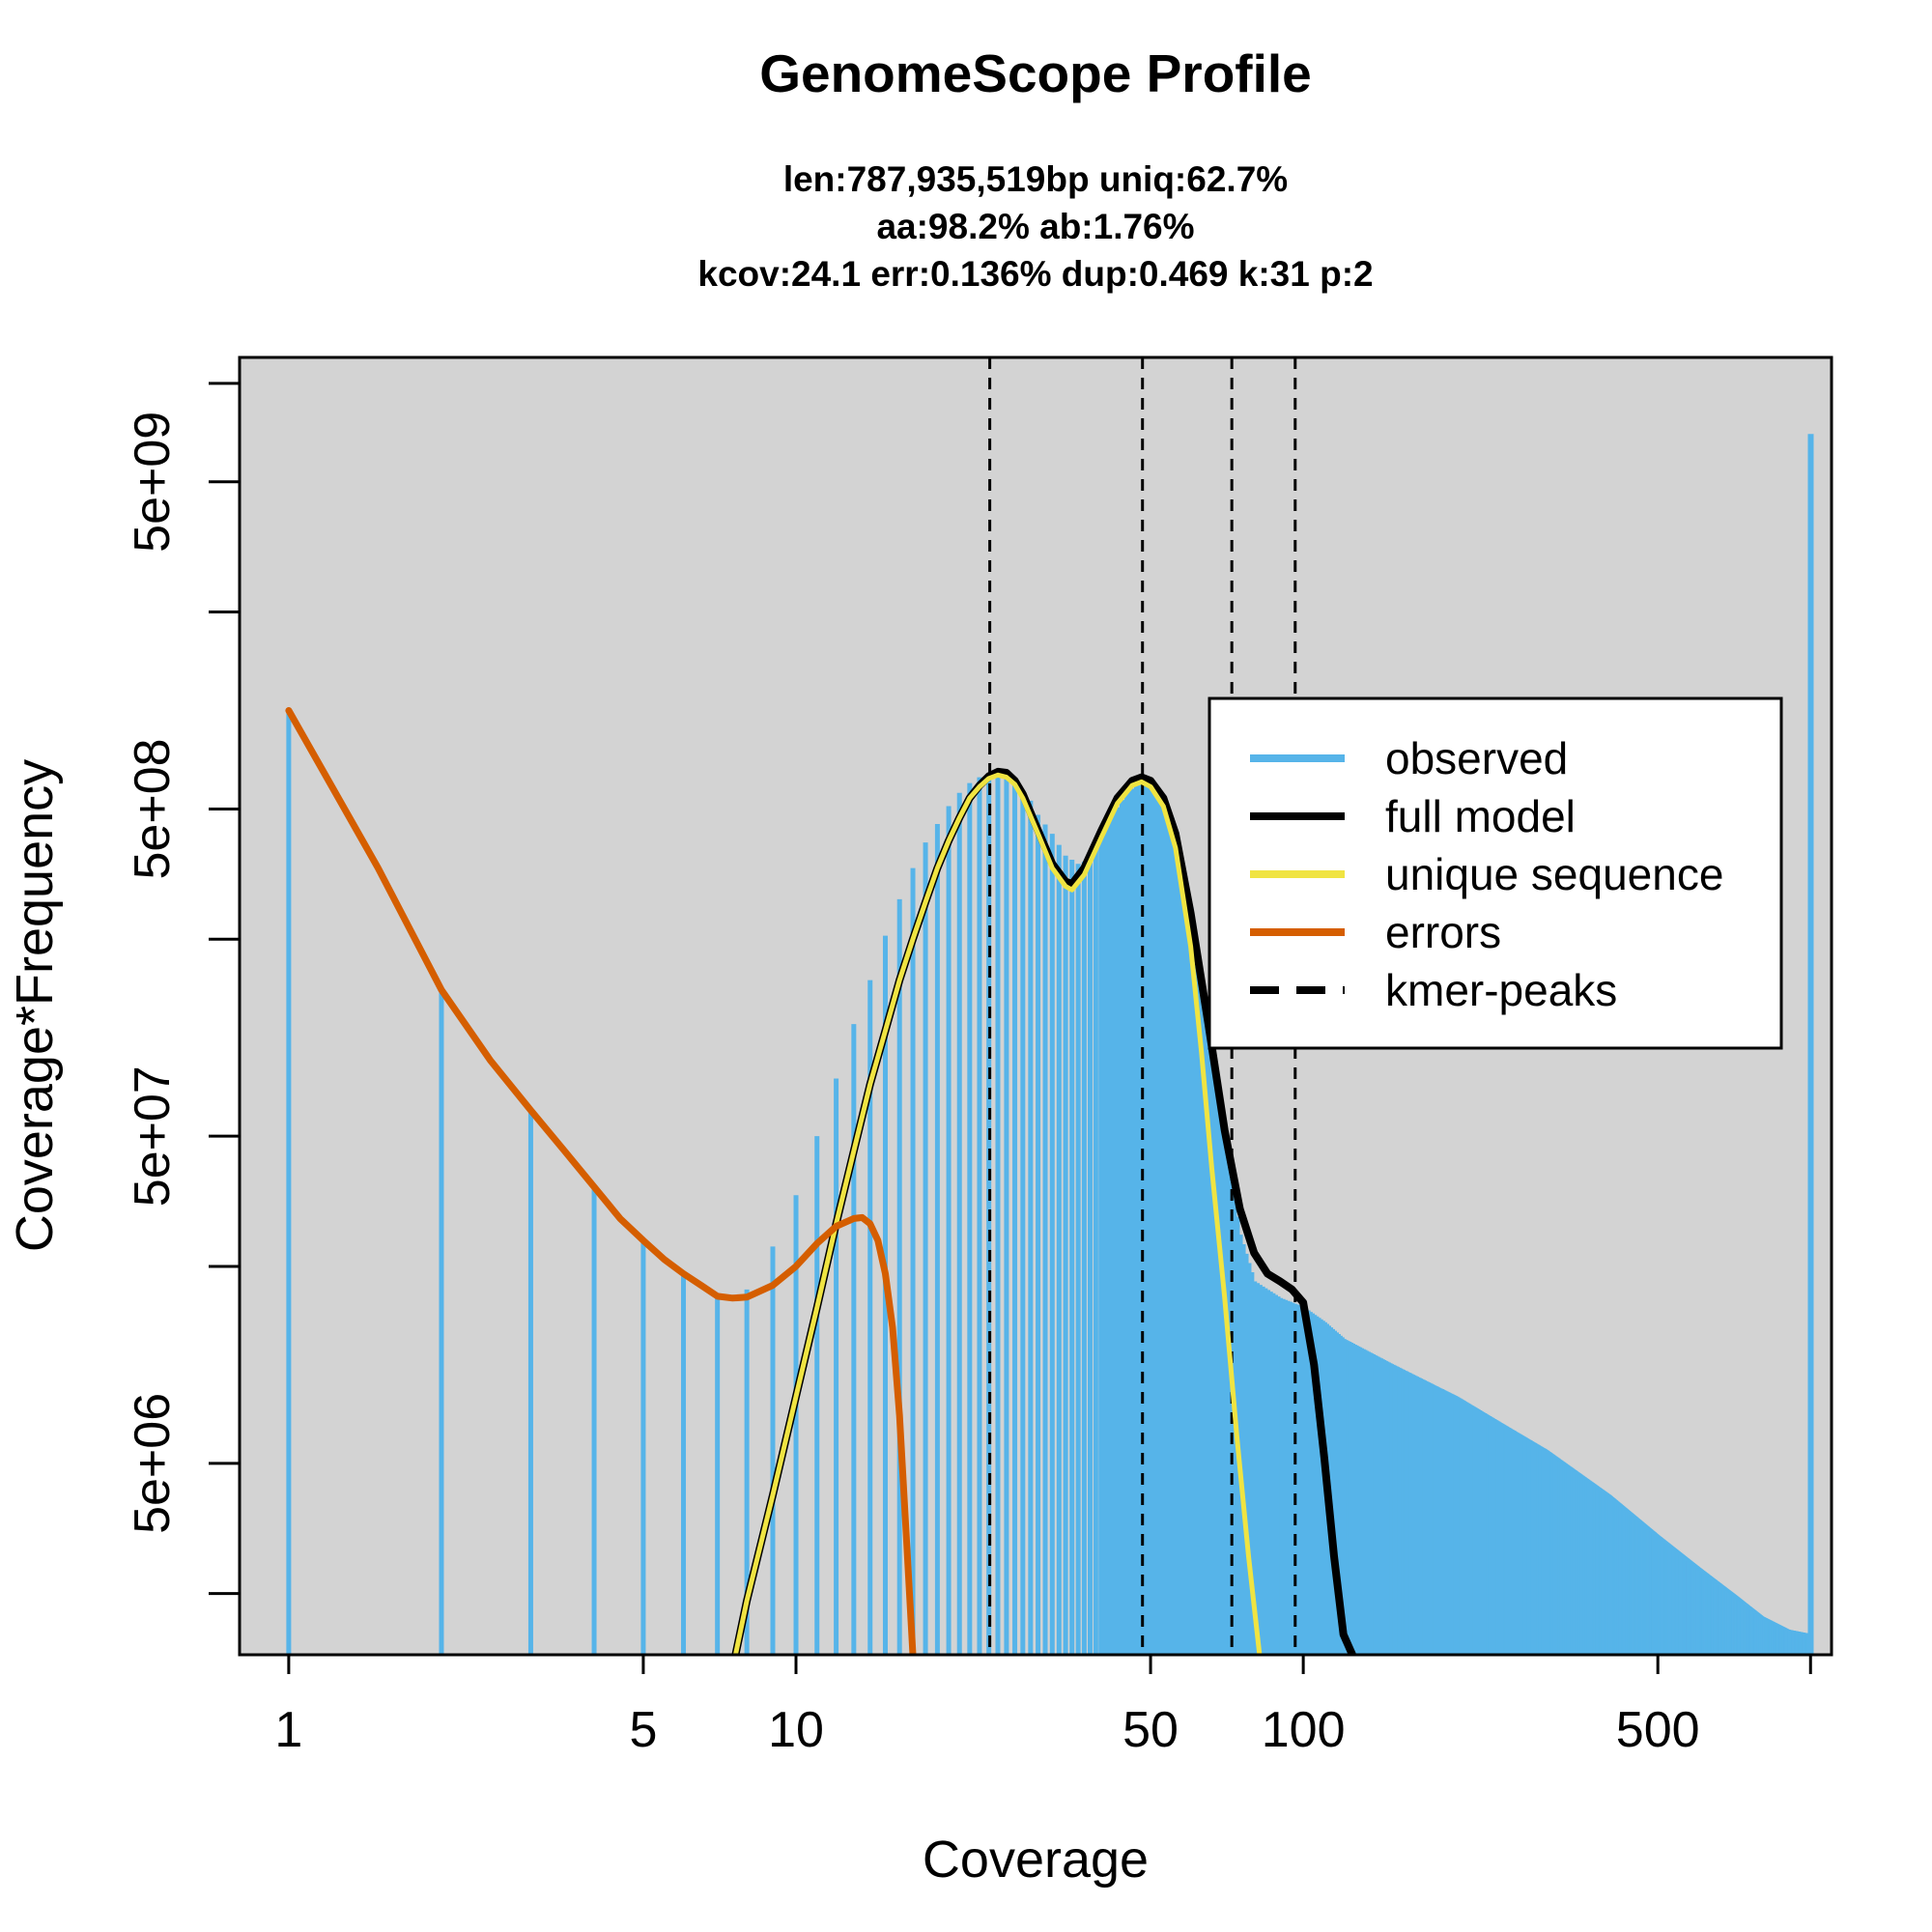  Describe the element at coordinates (153, 808) in the screenshot. I see `y-tick-label: 5e+08` at that location.